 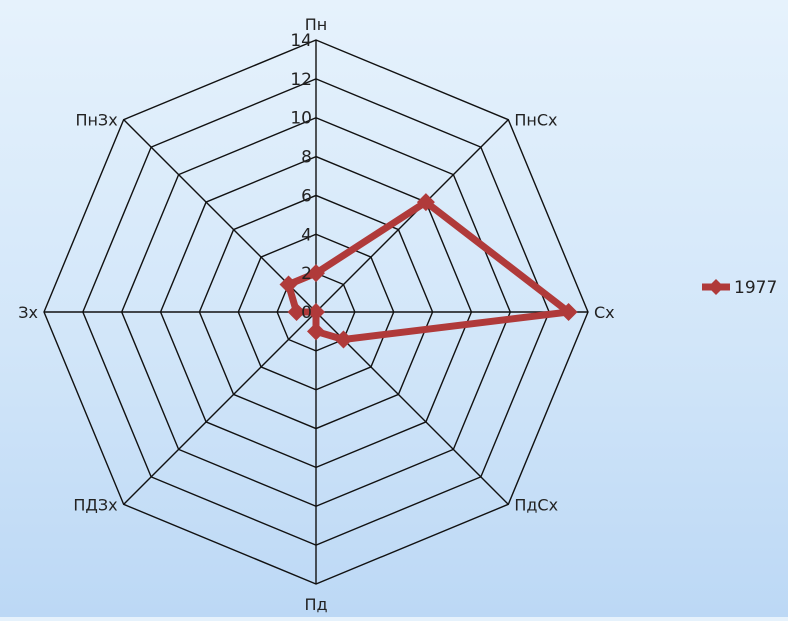 What do you see at coordinates (301, 80) in the screenshot?
I see `tick-label-12: 12` at bounding box center [301, 80].